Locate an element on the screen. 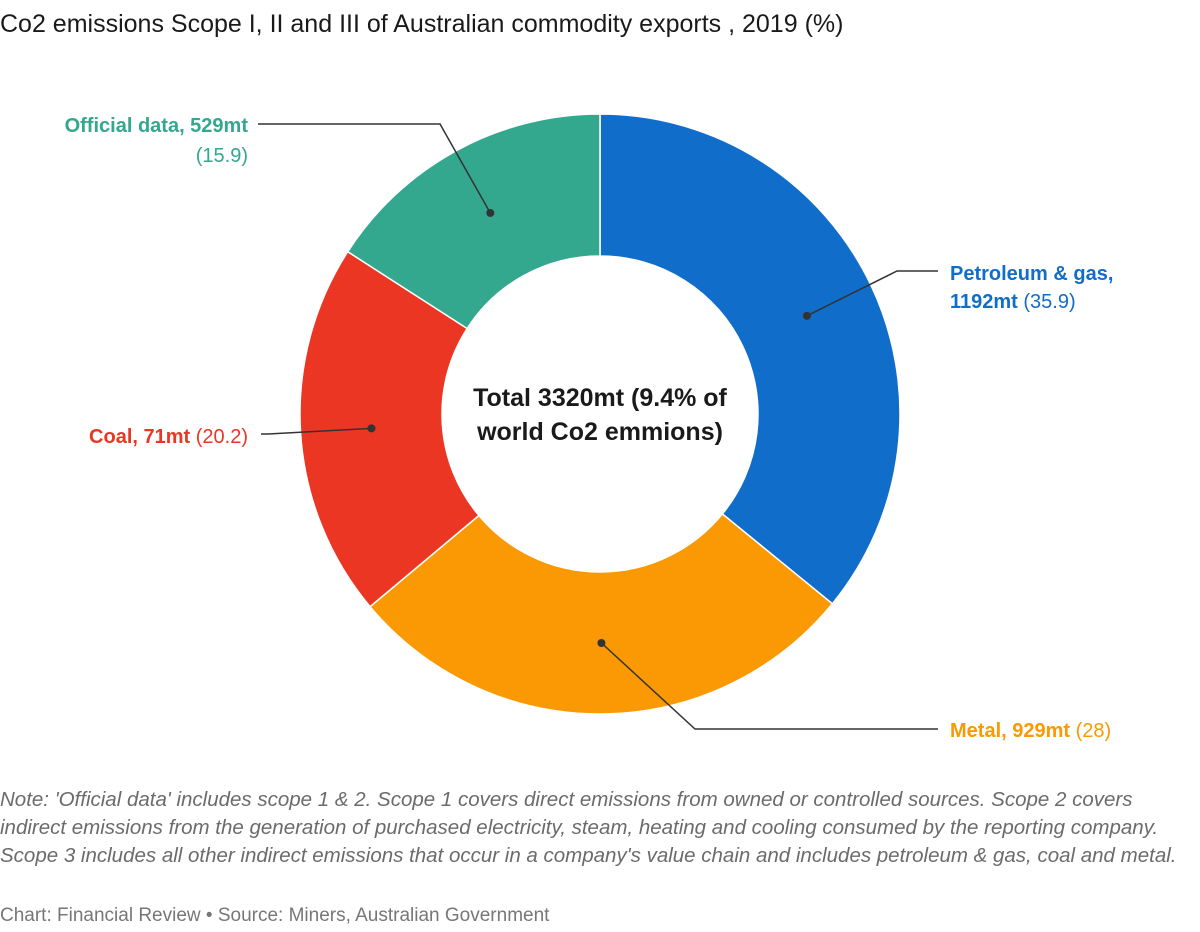  center-label: Total 3320mt (9.4% of is located at coordinates (600, 398).